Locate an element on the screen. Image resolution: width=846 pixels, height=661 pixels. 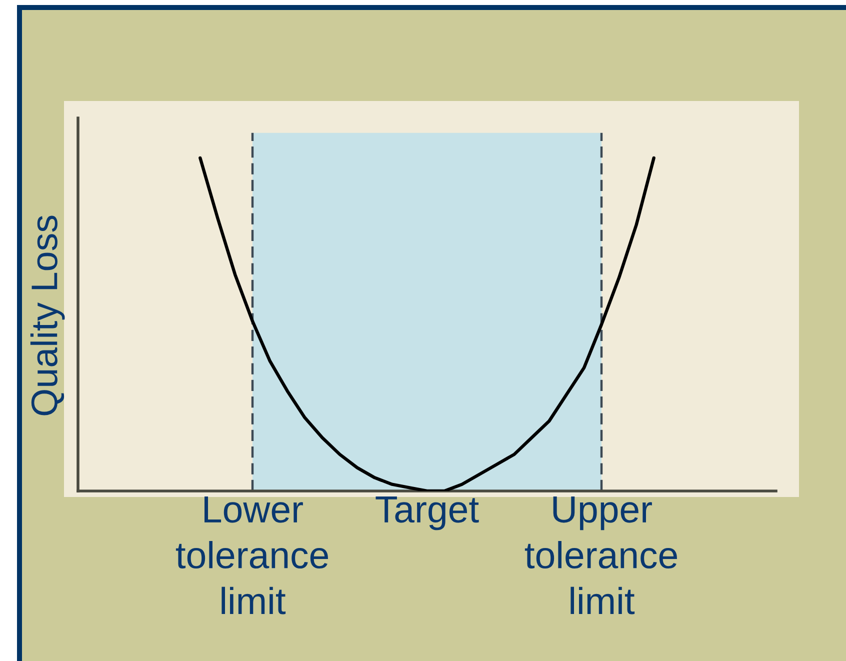
y-axis-title: Quality Loss is located at coordinates (47, 316).